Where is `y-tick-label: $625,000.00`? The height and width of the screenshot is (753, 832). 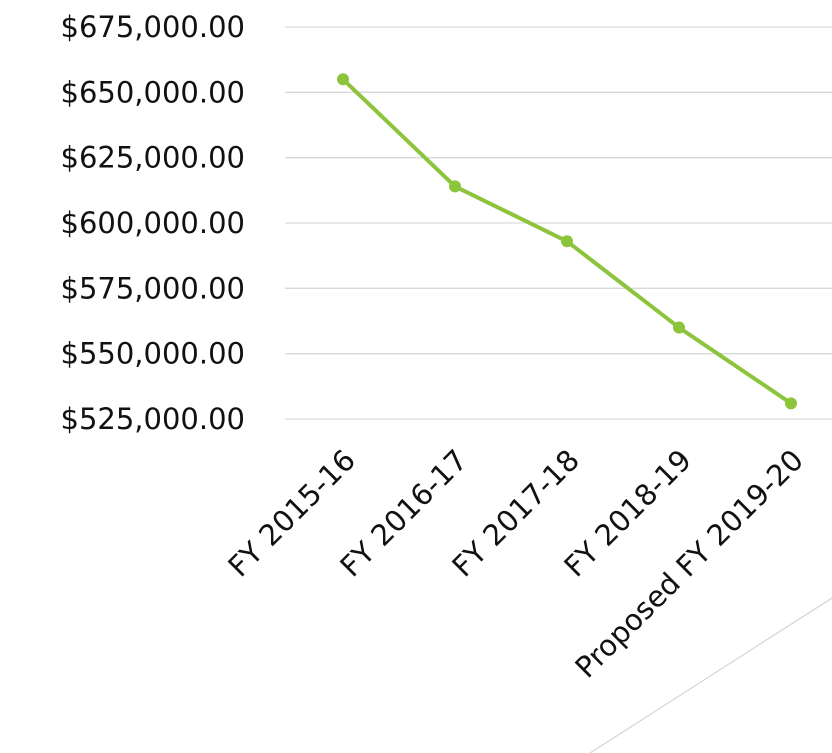 y-tick-label: $625,000.00 is located at coordinates (153, 158).